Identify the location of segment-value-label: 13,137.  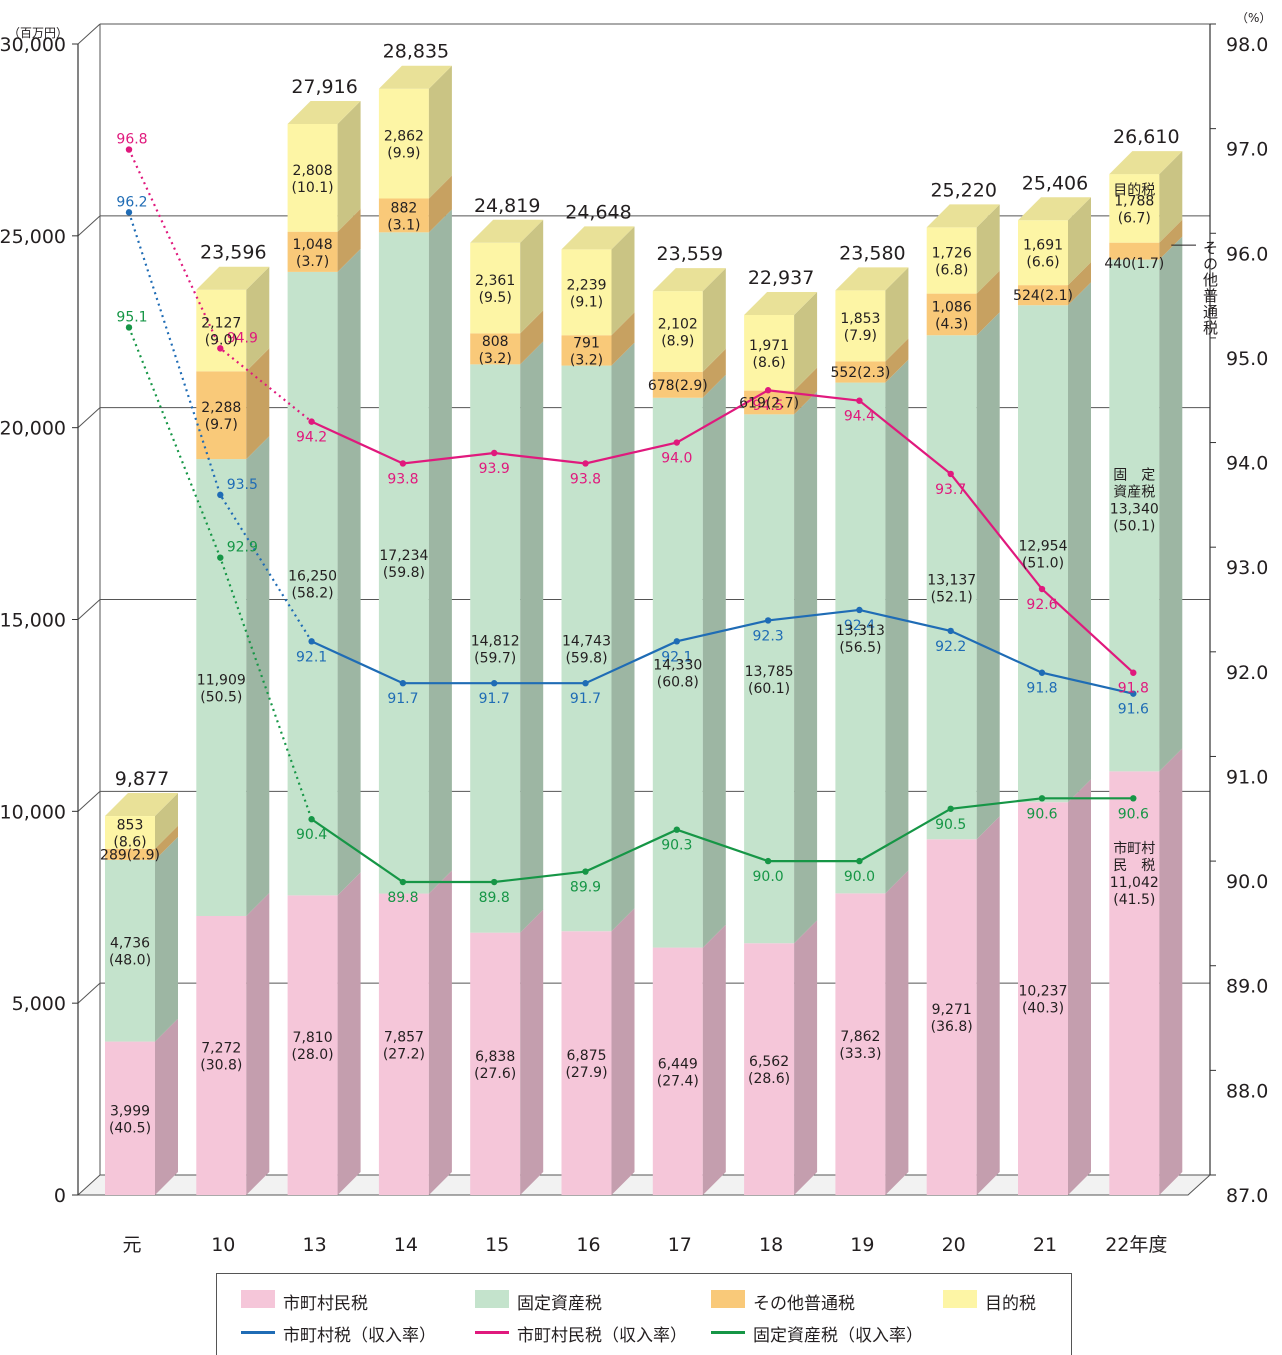
(951, 580).